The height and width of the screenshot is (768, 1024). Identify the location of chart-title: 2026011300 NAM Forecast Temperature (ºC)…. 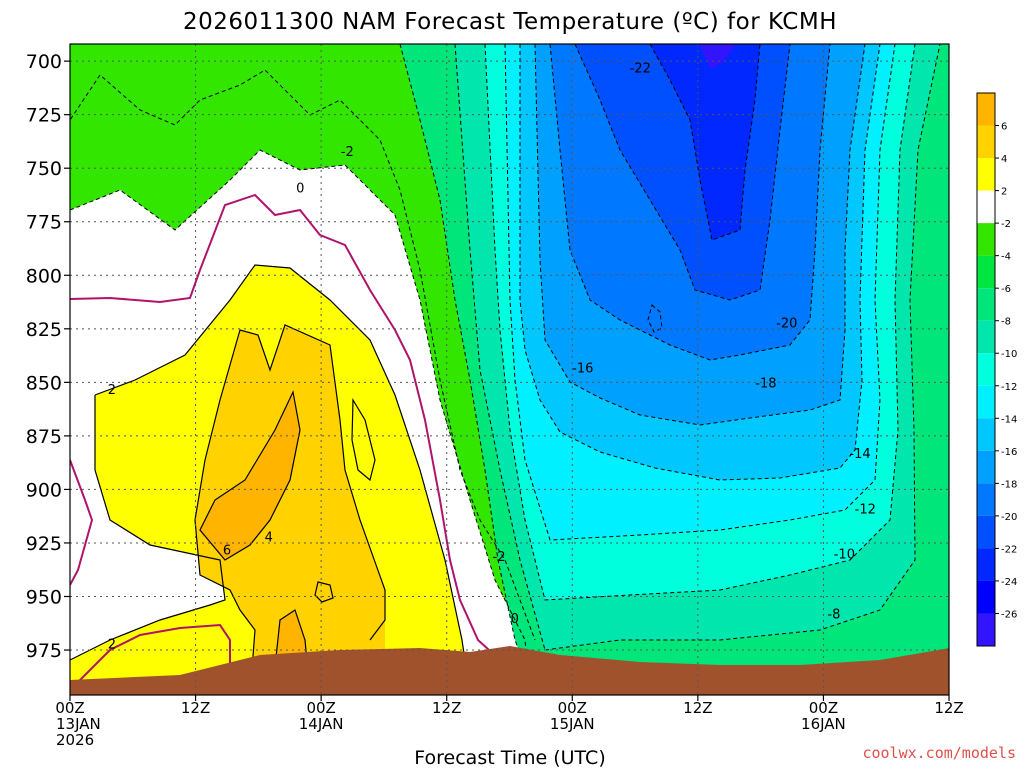
(510, 22).